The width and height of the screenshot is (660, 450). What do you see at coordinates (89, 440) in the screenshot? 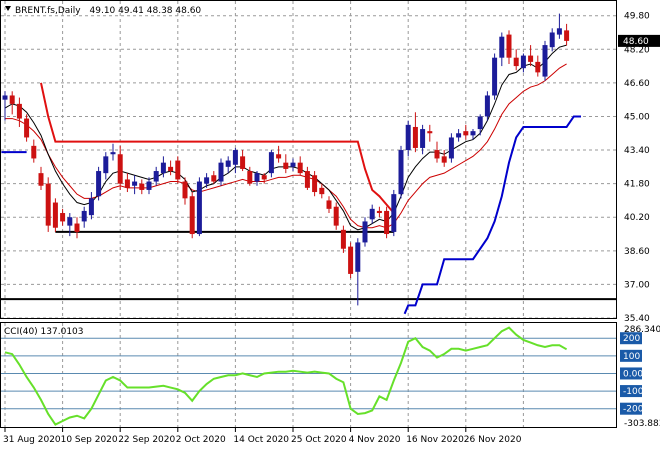
I see `x-tick-label: 10 Sep 2020` at bounding box center [89, 440].